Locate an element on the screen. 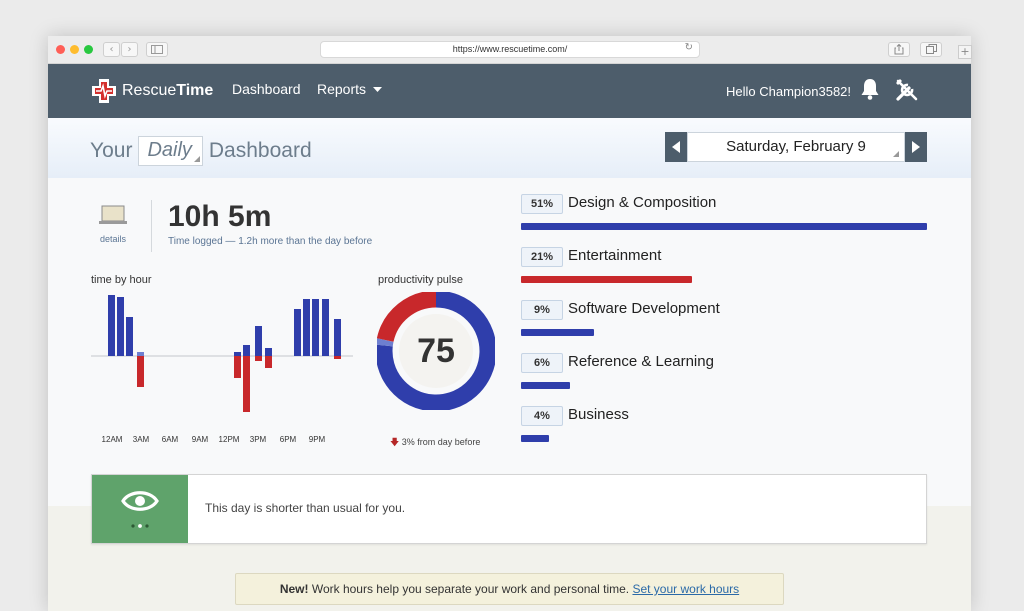 Image resolution: width=1024 pixels, height=611 pixels. nav-dashboard: Dashboard is located at coordinates (266, 89).